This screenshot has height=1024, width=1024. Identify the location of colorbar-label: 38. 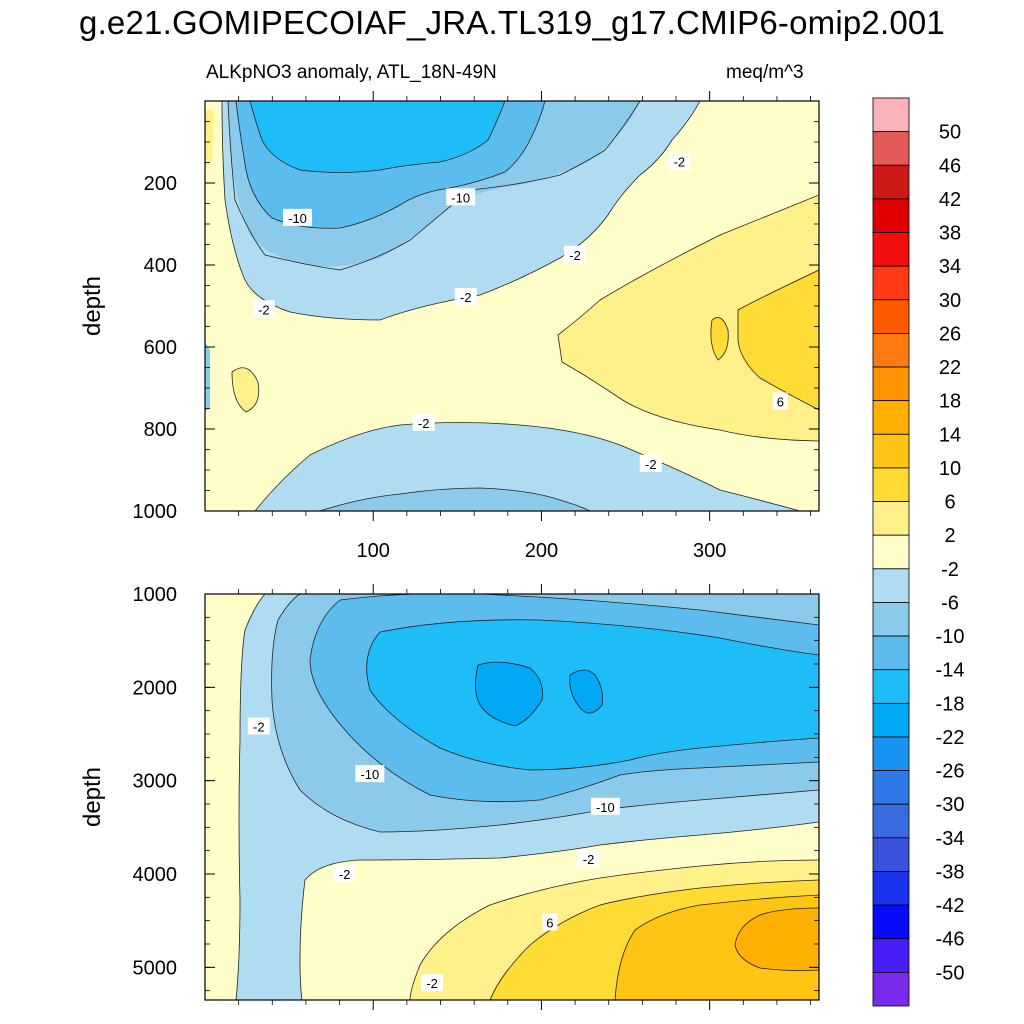
(950, 234).